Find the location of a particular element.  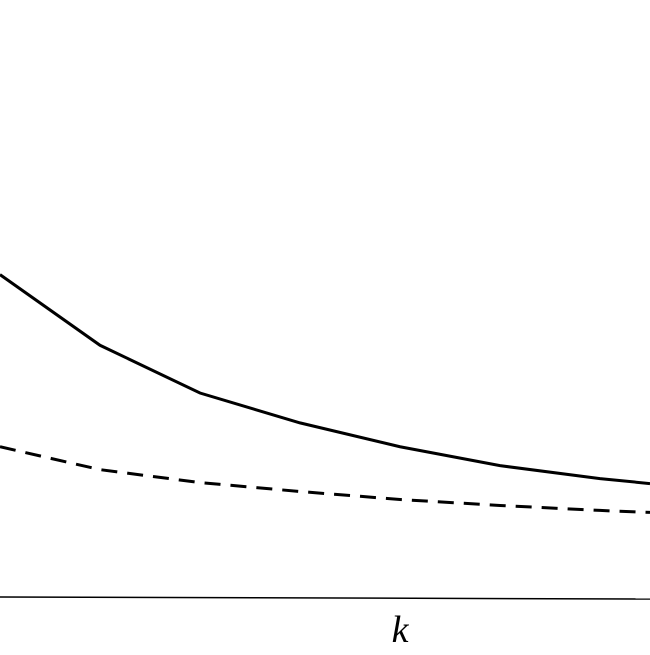

x-axis-label: k is located at coordinates (401, 629).